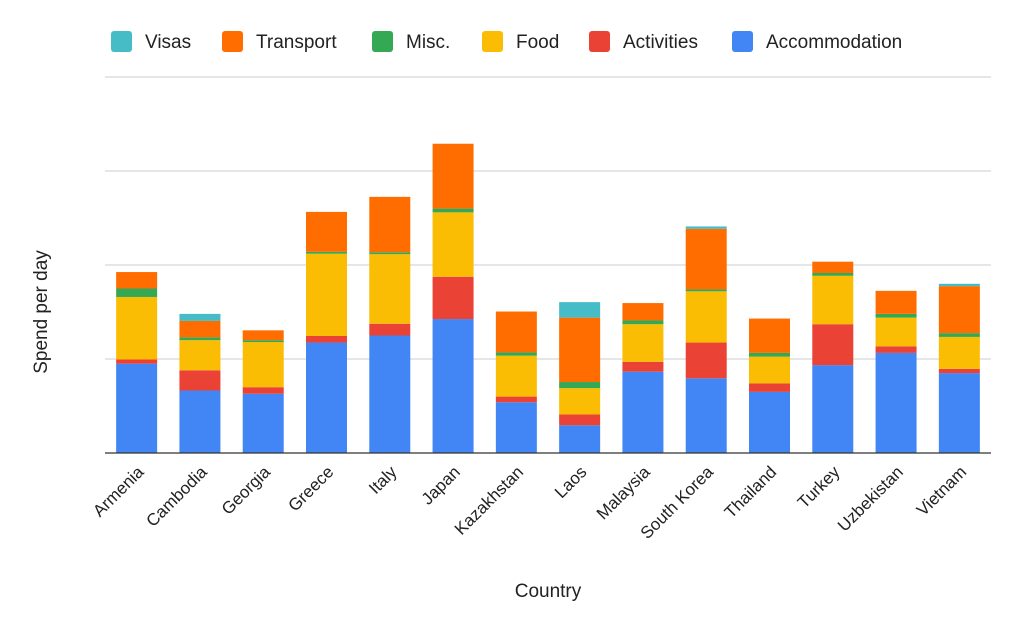  What do you see at coordinates (959, 310) in the screenshot?
I see `bar-segment-vietnam-transport` at bounding box center [959, 310].